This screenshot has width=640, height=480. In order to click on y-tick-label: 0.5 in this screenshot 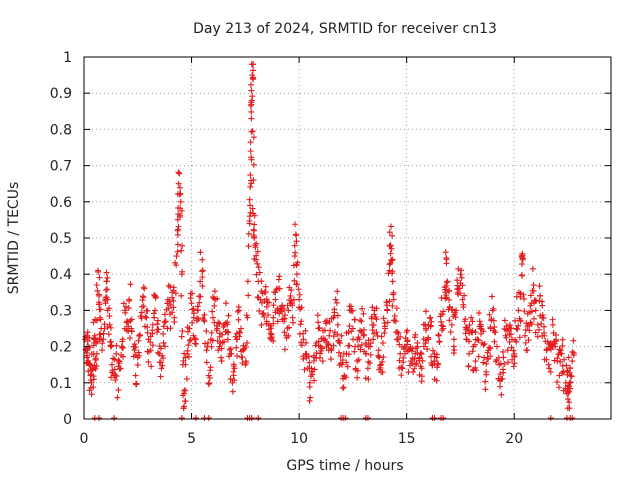, I will do `click(61, 239)`.